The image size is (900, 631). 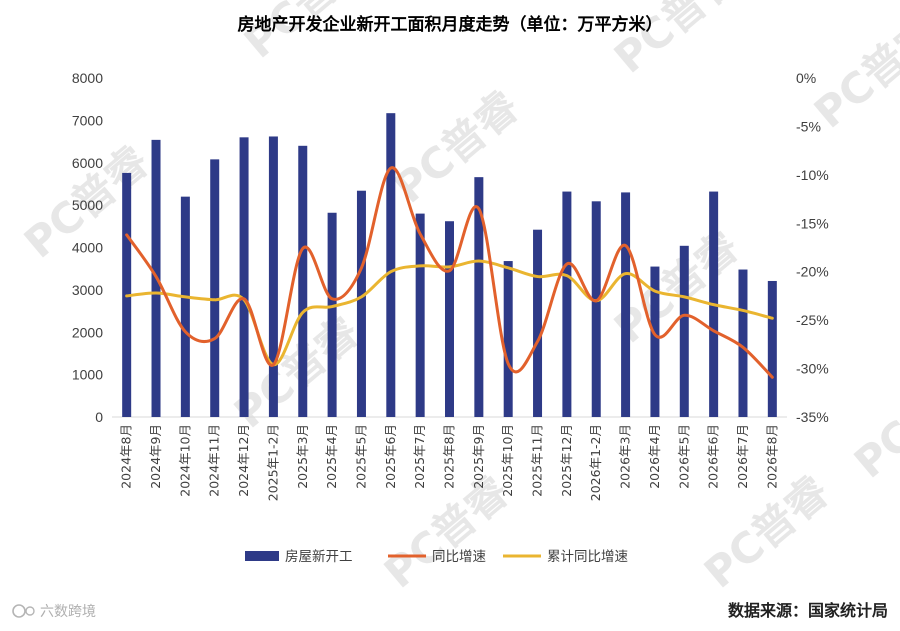 I want to click on x-tick-label: 2026年1-2月, so click(x=595, y=462).